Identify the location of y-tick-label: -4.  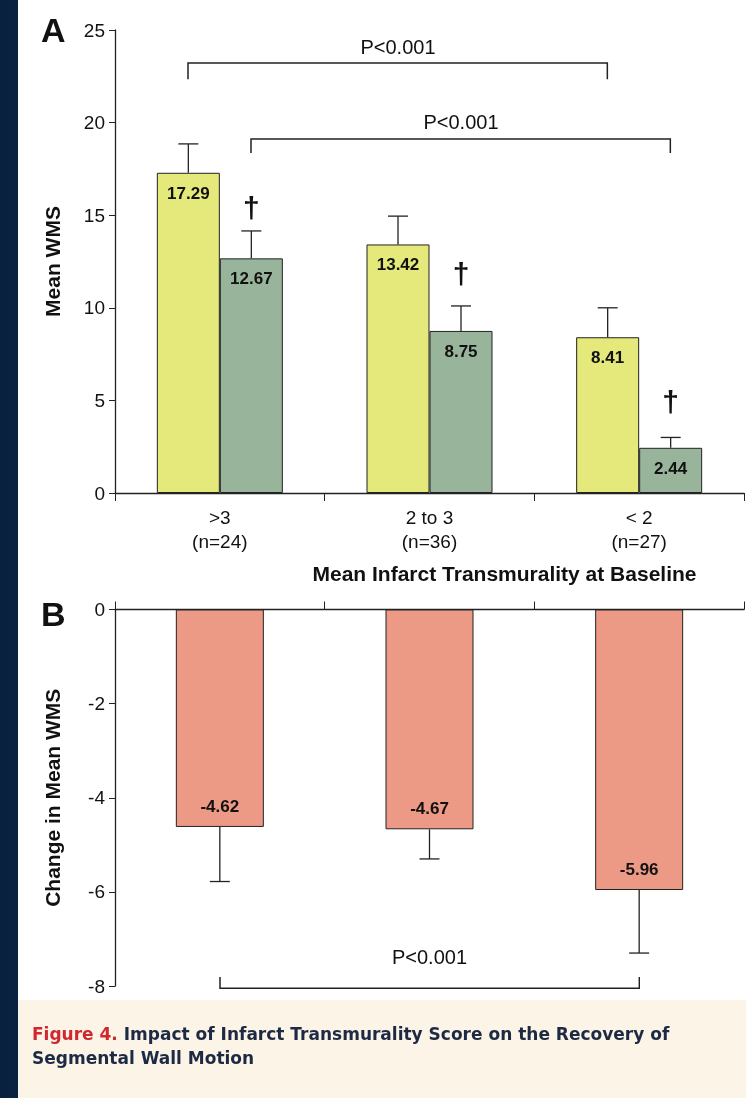
(97, 798).